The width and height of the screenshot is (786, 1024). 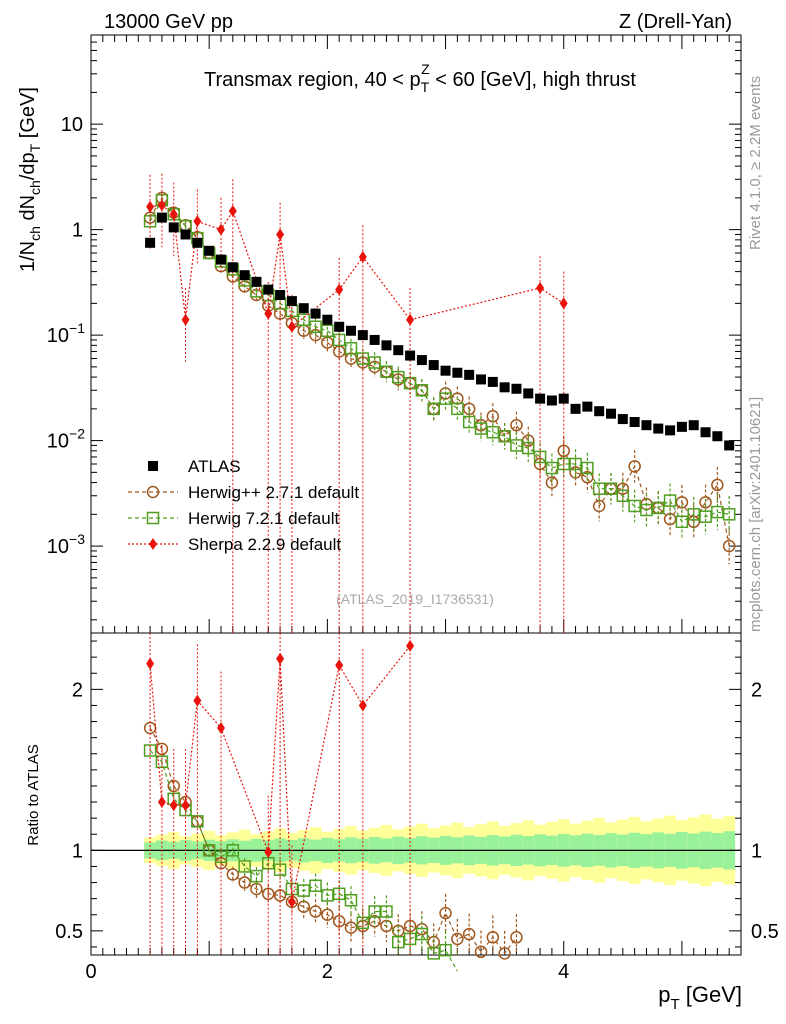 What do you see at coordinates (563, 972) in the screenshot?
I see `x-tick-label: 4` at bounding box center [563, 972].